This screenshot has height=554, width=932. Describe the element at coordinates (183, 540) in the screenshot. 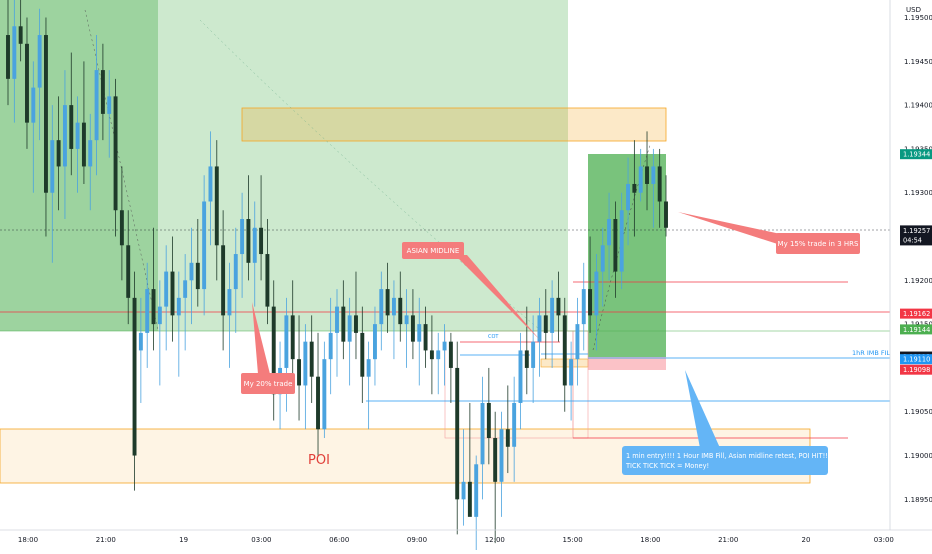

I see `time-tick-label: 19` at that location.